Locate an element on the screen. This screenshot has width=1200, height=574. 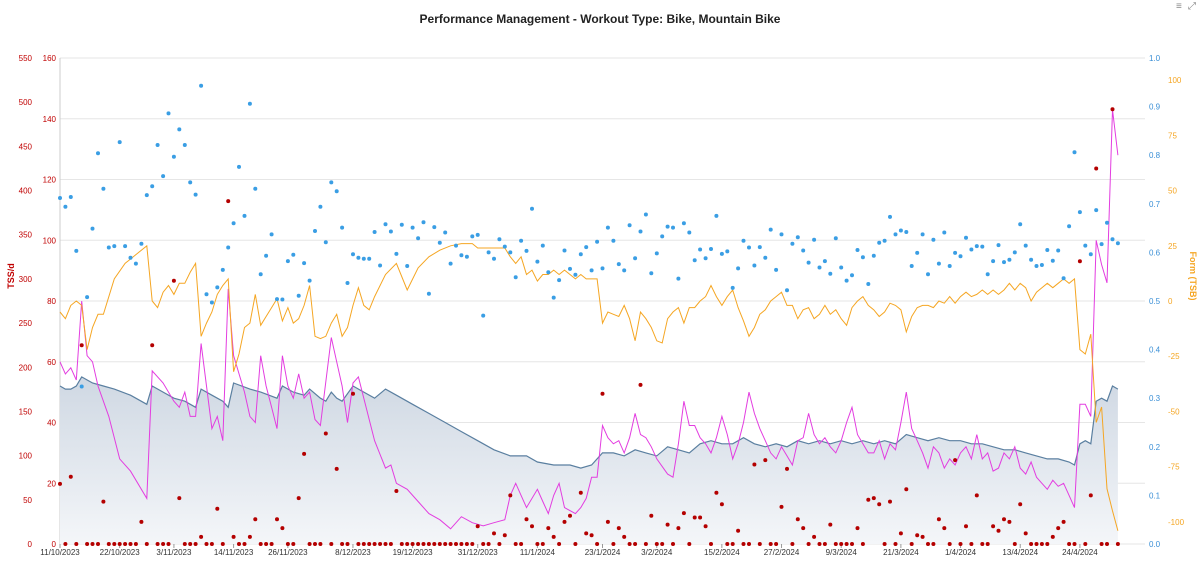
right-outer-tick-label: 0 is located at coordinates (1170, 301).